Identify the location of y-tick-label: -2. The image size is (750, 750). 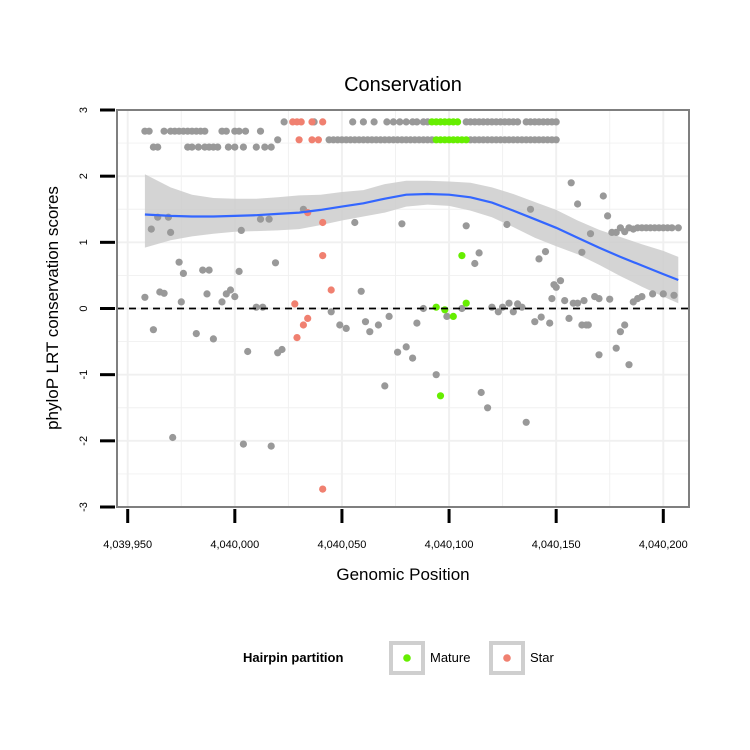
(84, 441).